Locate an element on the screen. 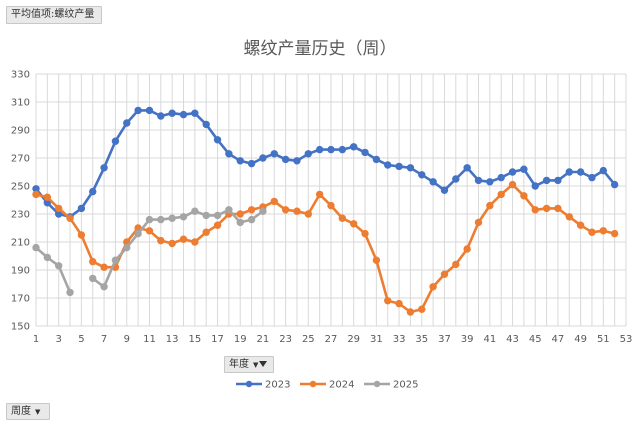  x-tick-label: 21 is located at coordinates (263, 339).